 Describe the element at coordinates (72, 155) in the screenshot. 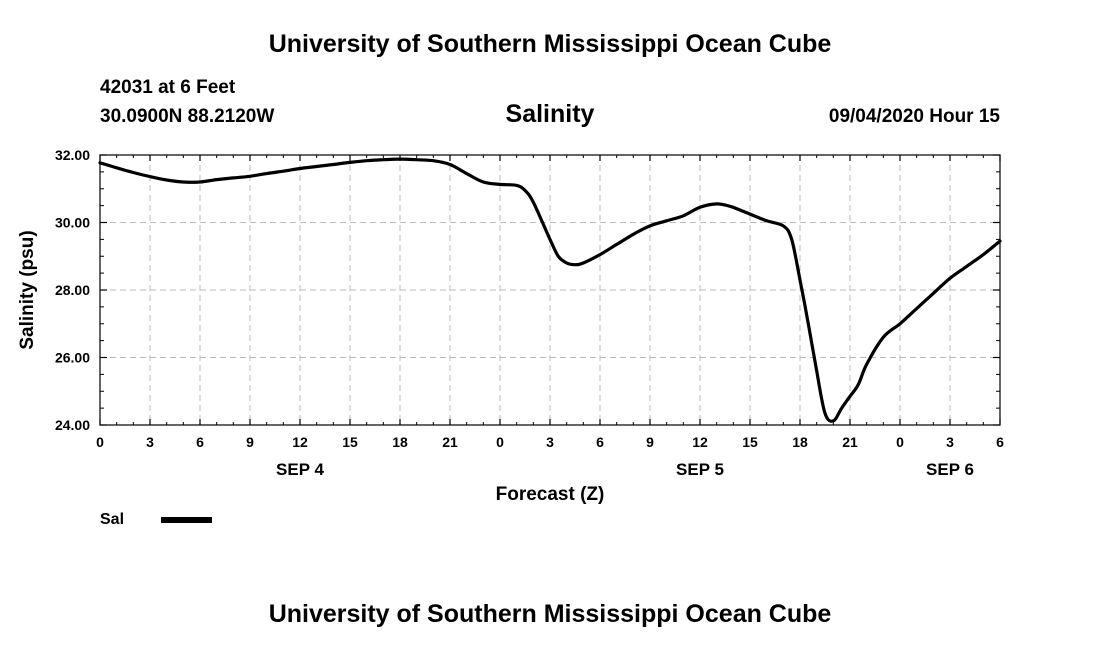

I see `y-tick-label: 32.00` at that location.